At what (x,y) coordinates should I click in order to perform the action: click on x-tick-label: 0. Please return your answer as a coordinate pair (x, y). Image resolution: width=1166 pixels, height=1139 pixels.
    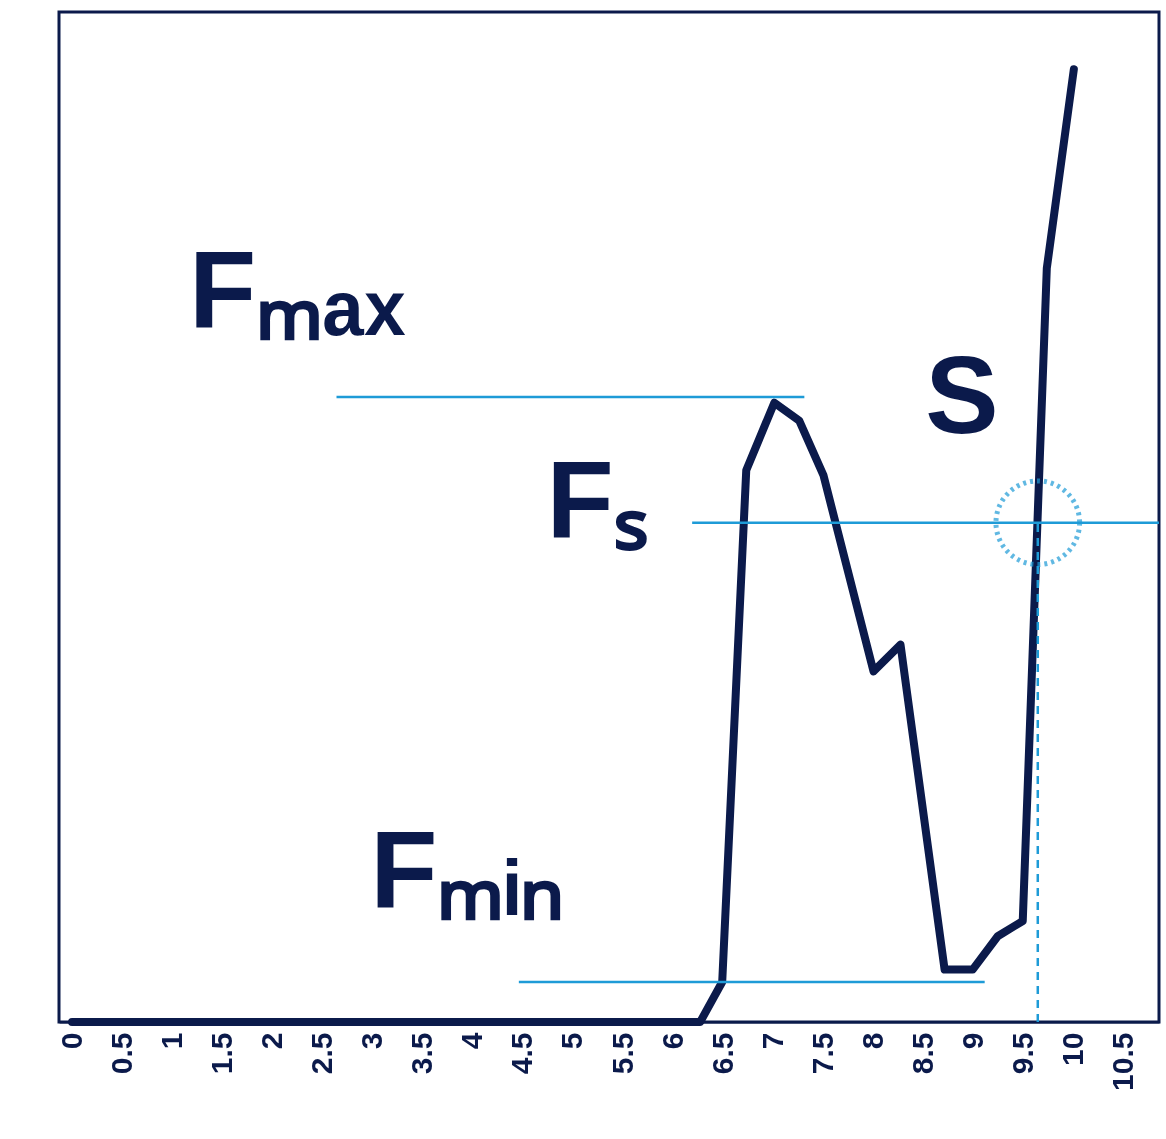
    Looking at the image, I should click on (71, 1041).